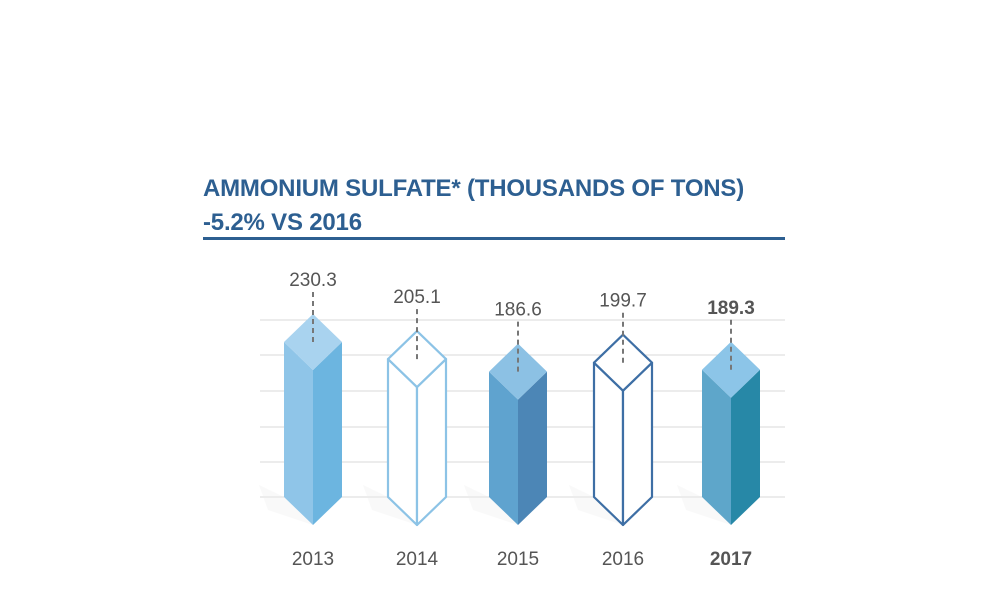  I want to click on category-label: 2013, so click(313, 559).